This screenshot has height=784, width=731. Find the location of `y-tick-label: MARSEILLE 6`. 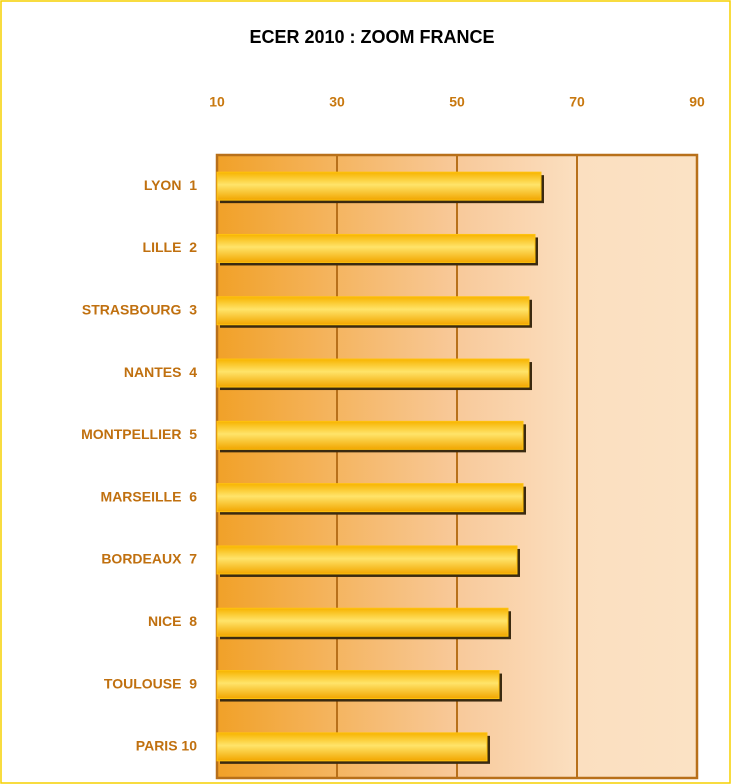

y-tick-label: MARSEILLE 6 is located at coordinates (149, 496).